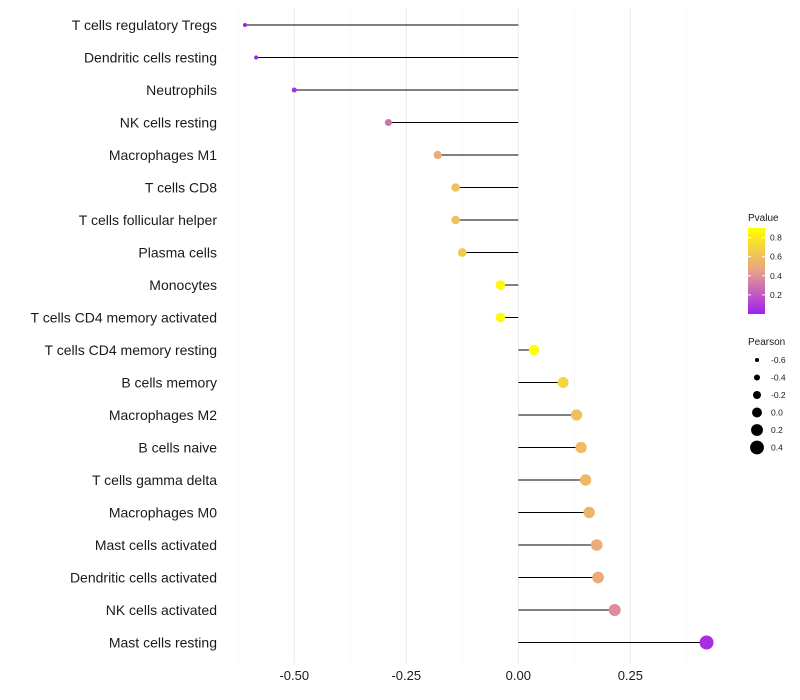 The height and width of the screenshot is (700, 800). I want to click on legend-pvalue-colorbar, so click(756, 271).